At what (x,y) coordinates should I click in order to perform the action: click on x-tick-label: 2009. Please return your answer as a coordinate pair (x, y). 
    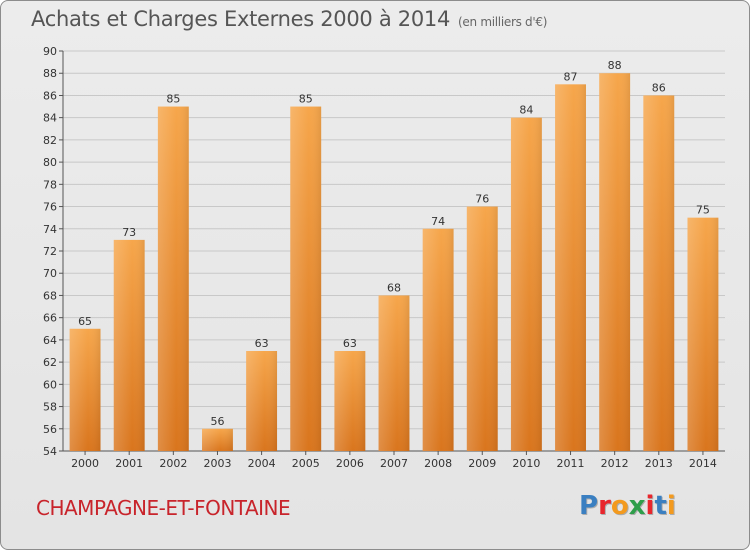
    Looking at the image, I should click on (482, 463).